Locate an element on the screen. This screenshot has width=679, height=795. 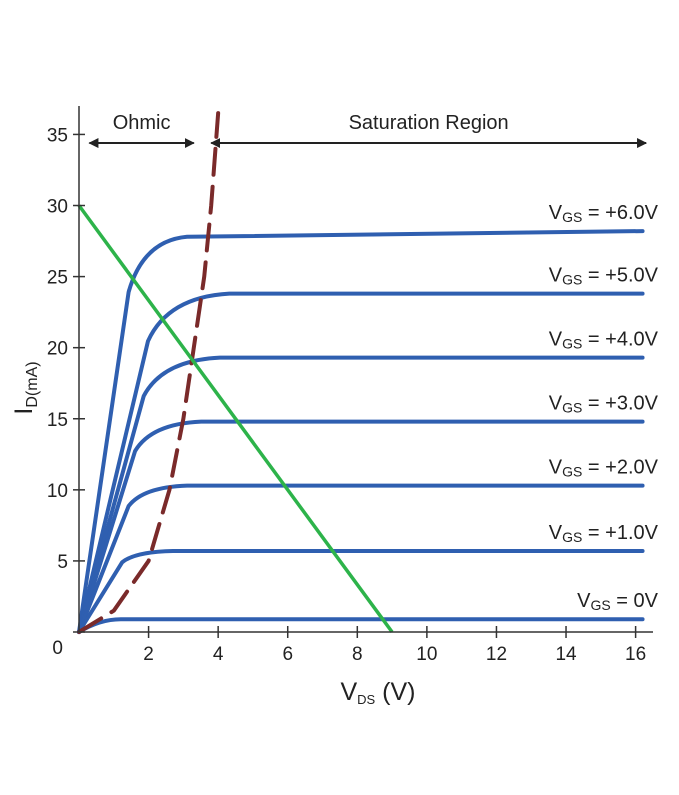
series-label-vgs-6: VGS = +6.0V is located at coordinates (604, 213).